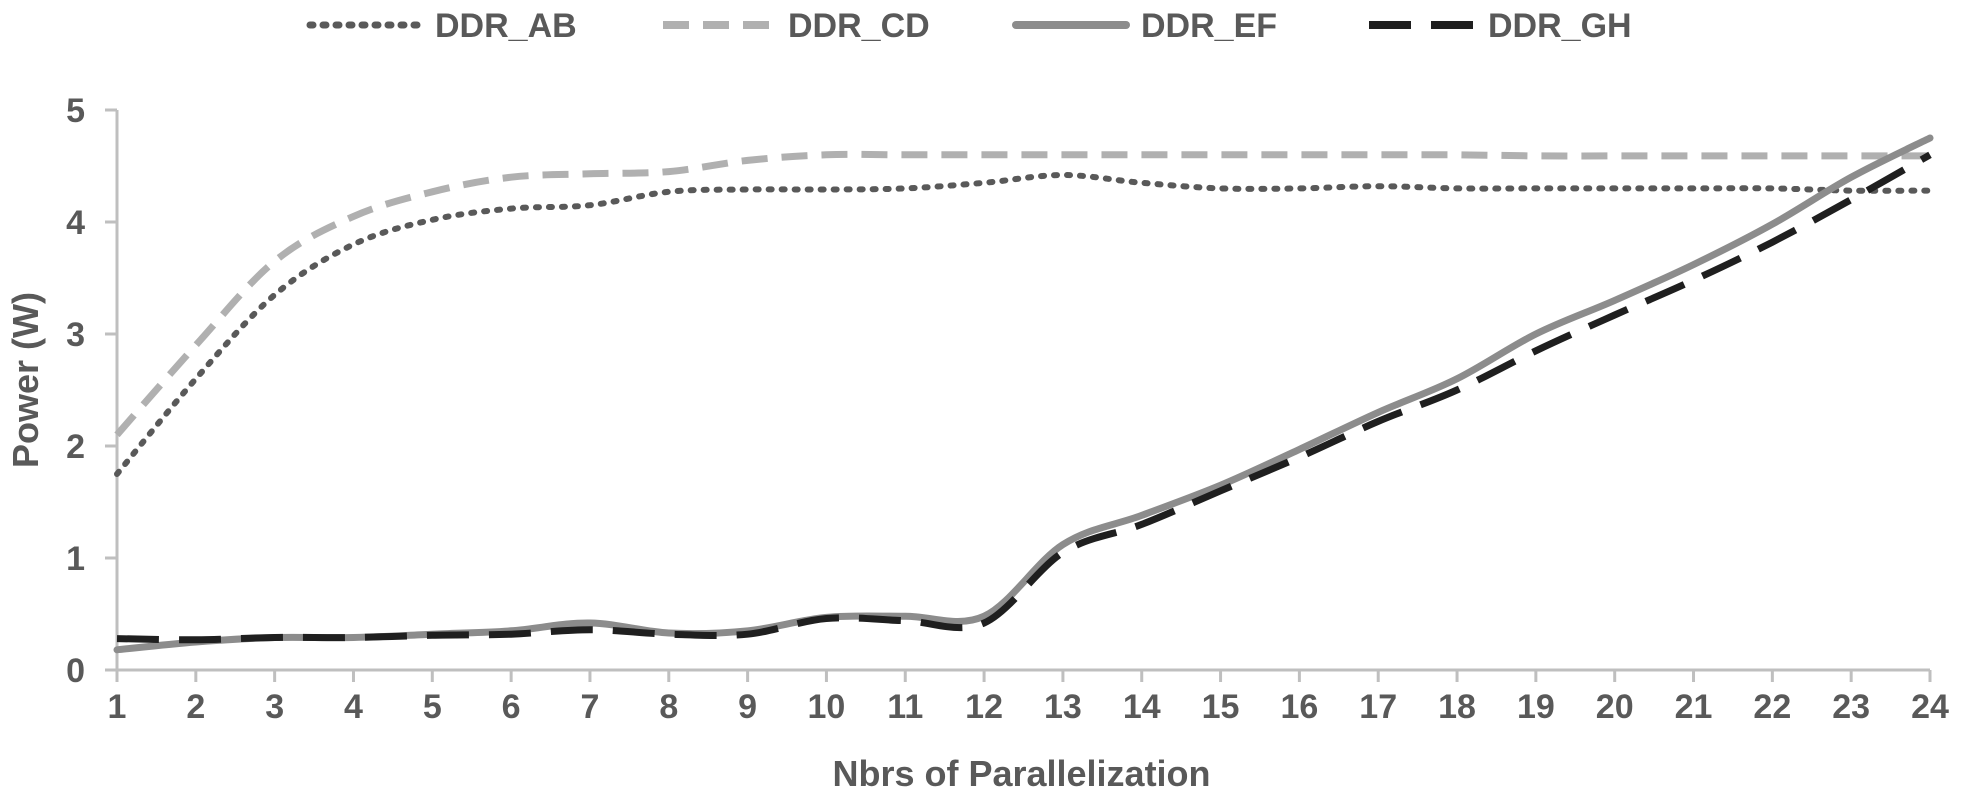  Describe the element at coordinates (747, 707) in the screenshot. I see `x-tick-label: 9` at that location.